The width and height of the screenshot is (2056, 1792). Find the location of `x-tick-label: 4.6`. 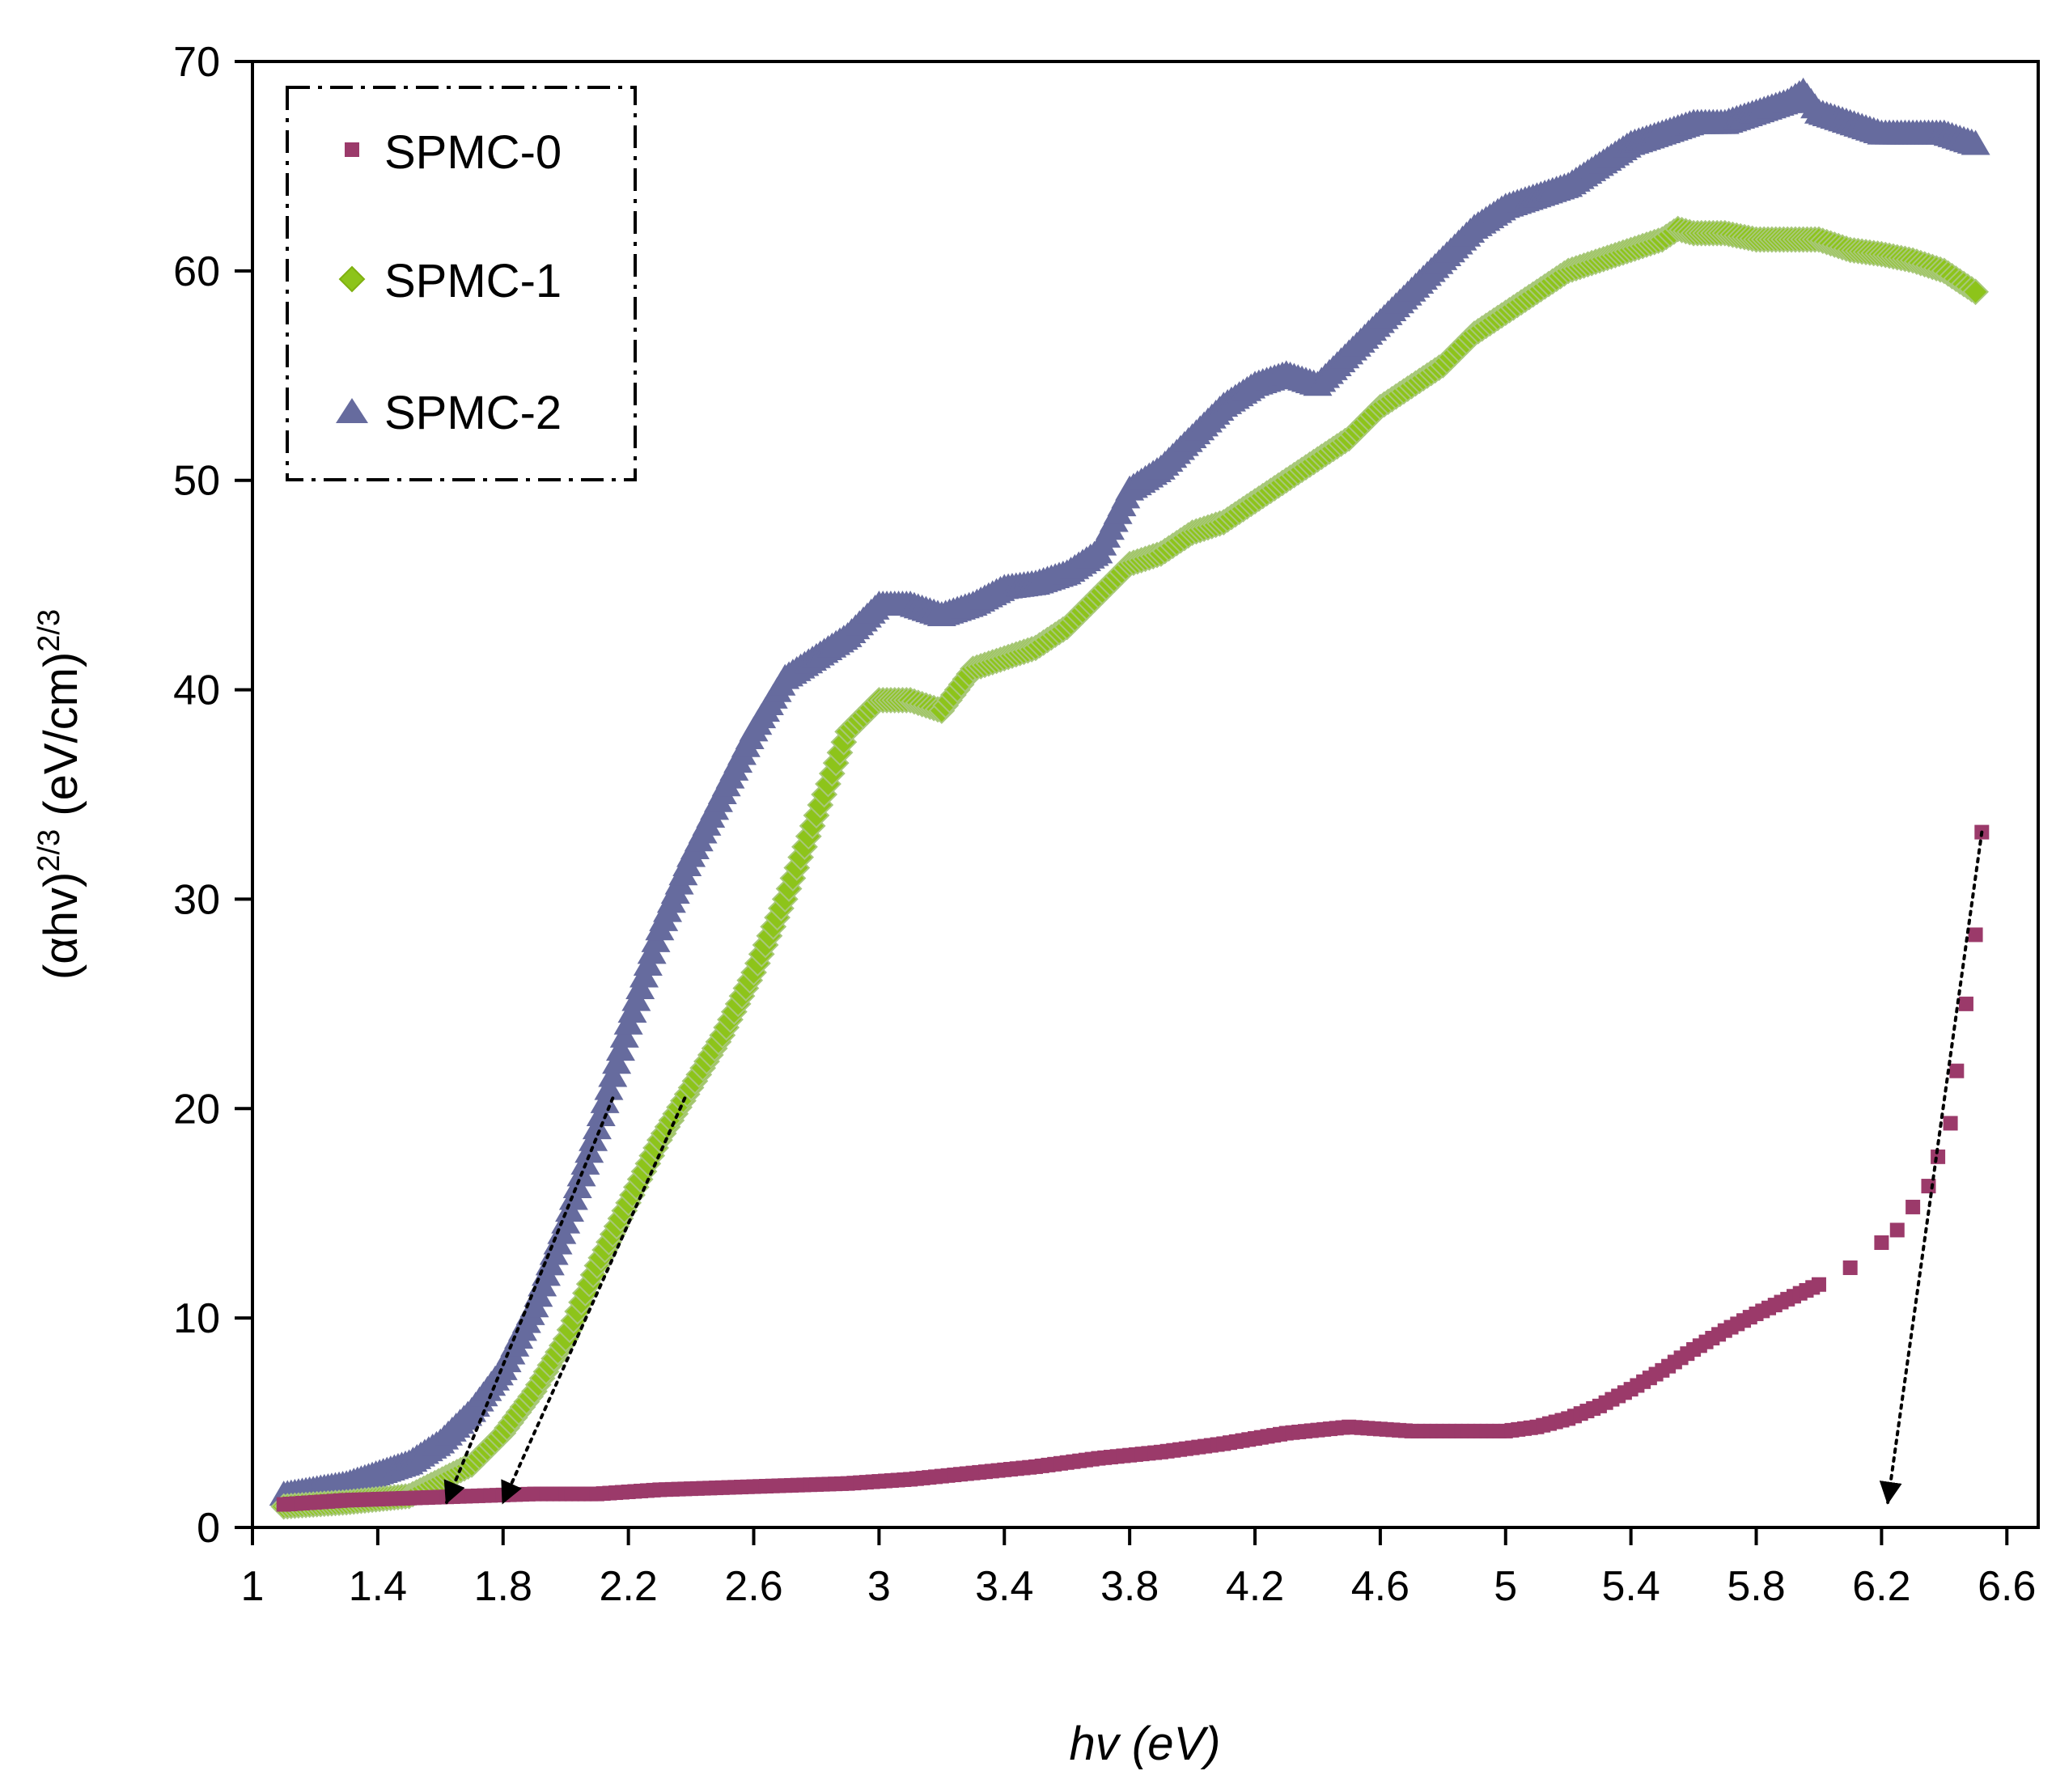

x-tick-label: 4.6 is located at coordinates (1381, 1586).